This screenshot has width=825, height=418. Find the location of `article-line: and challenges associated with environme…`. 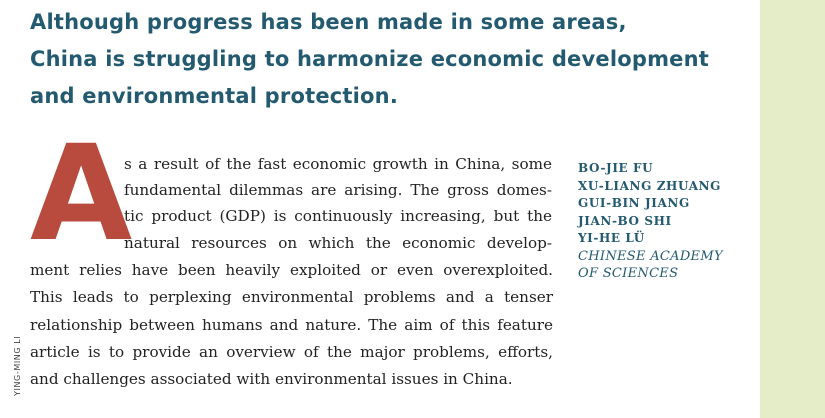

article-line: and challenges associated with environme… is located at coordinates (271, 379).